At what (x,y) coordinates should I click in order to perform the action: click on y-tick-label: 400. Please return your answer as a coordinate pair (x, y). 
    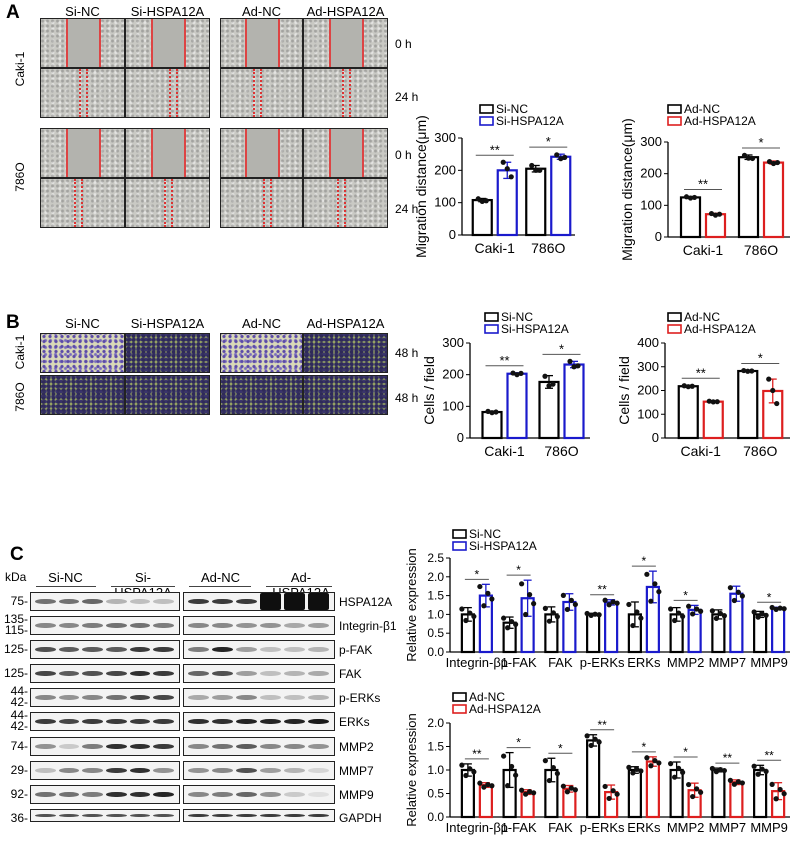
    Looking at the image, I should click on (648, 342).